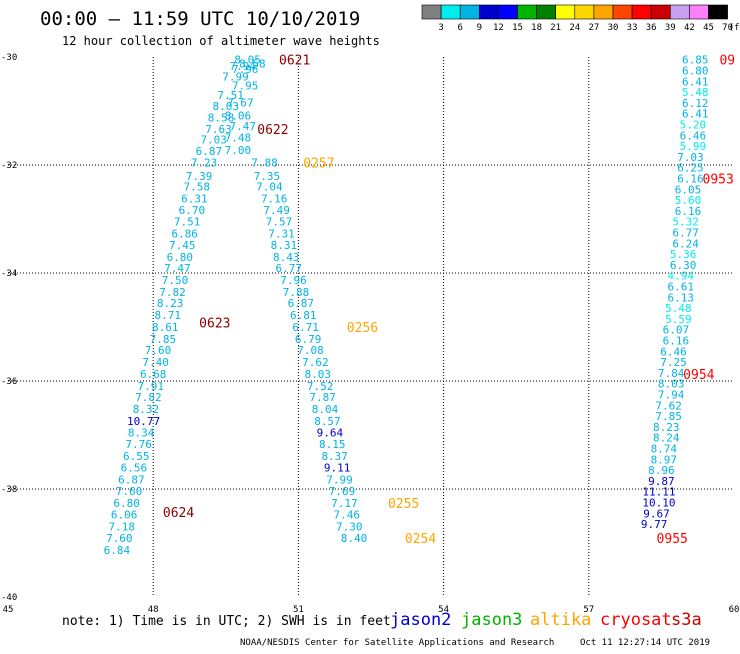 The width and height of the screenshot is (740, 654). What do you see at coordinates (344, 503) in the screenshot?
I see `swh-value-label: 7.17` at bounding box center [344, 503].